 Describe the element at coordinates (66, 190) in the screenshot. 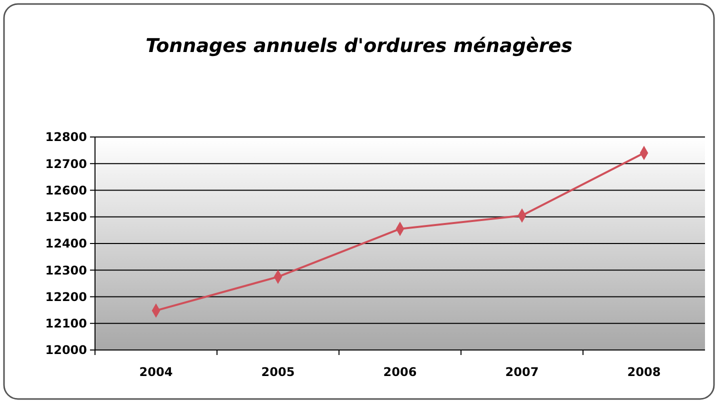

I see `y-tick-label: 12600` at that location.